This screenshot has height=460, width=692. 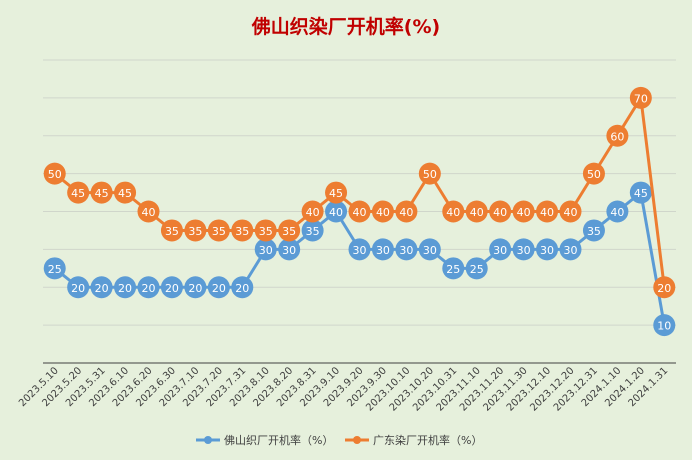 I want to click on data-label: 70, so click(x=641, y=98).